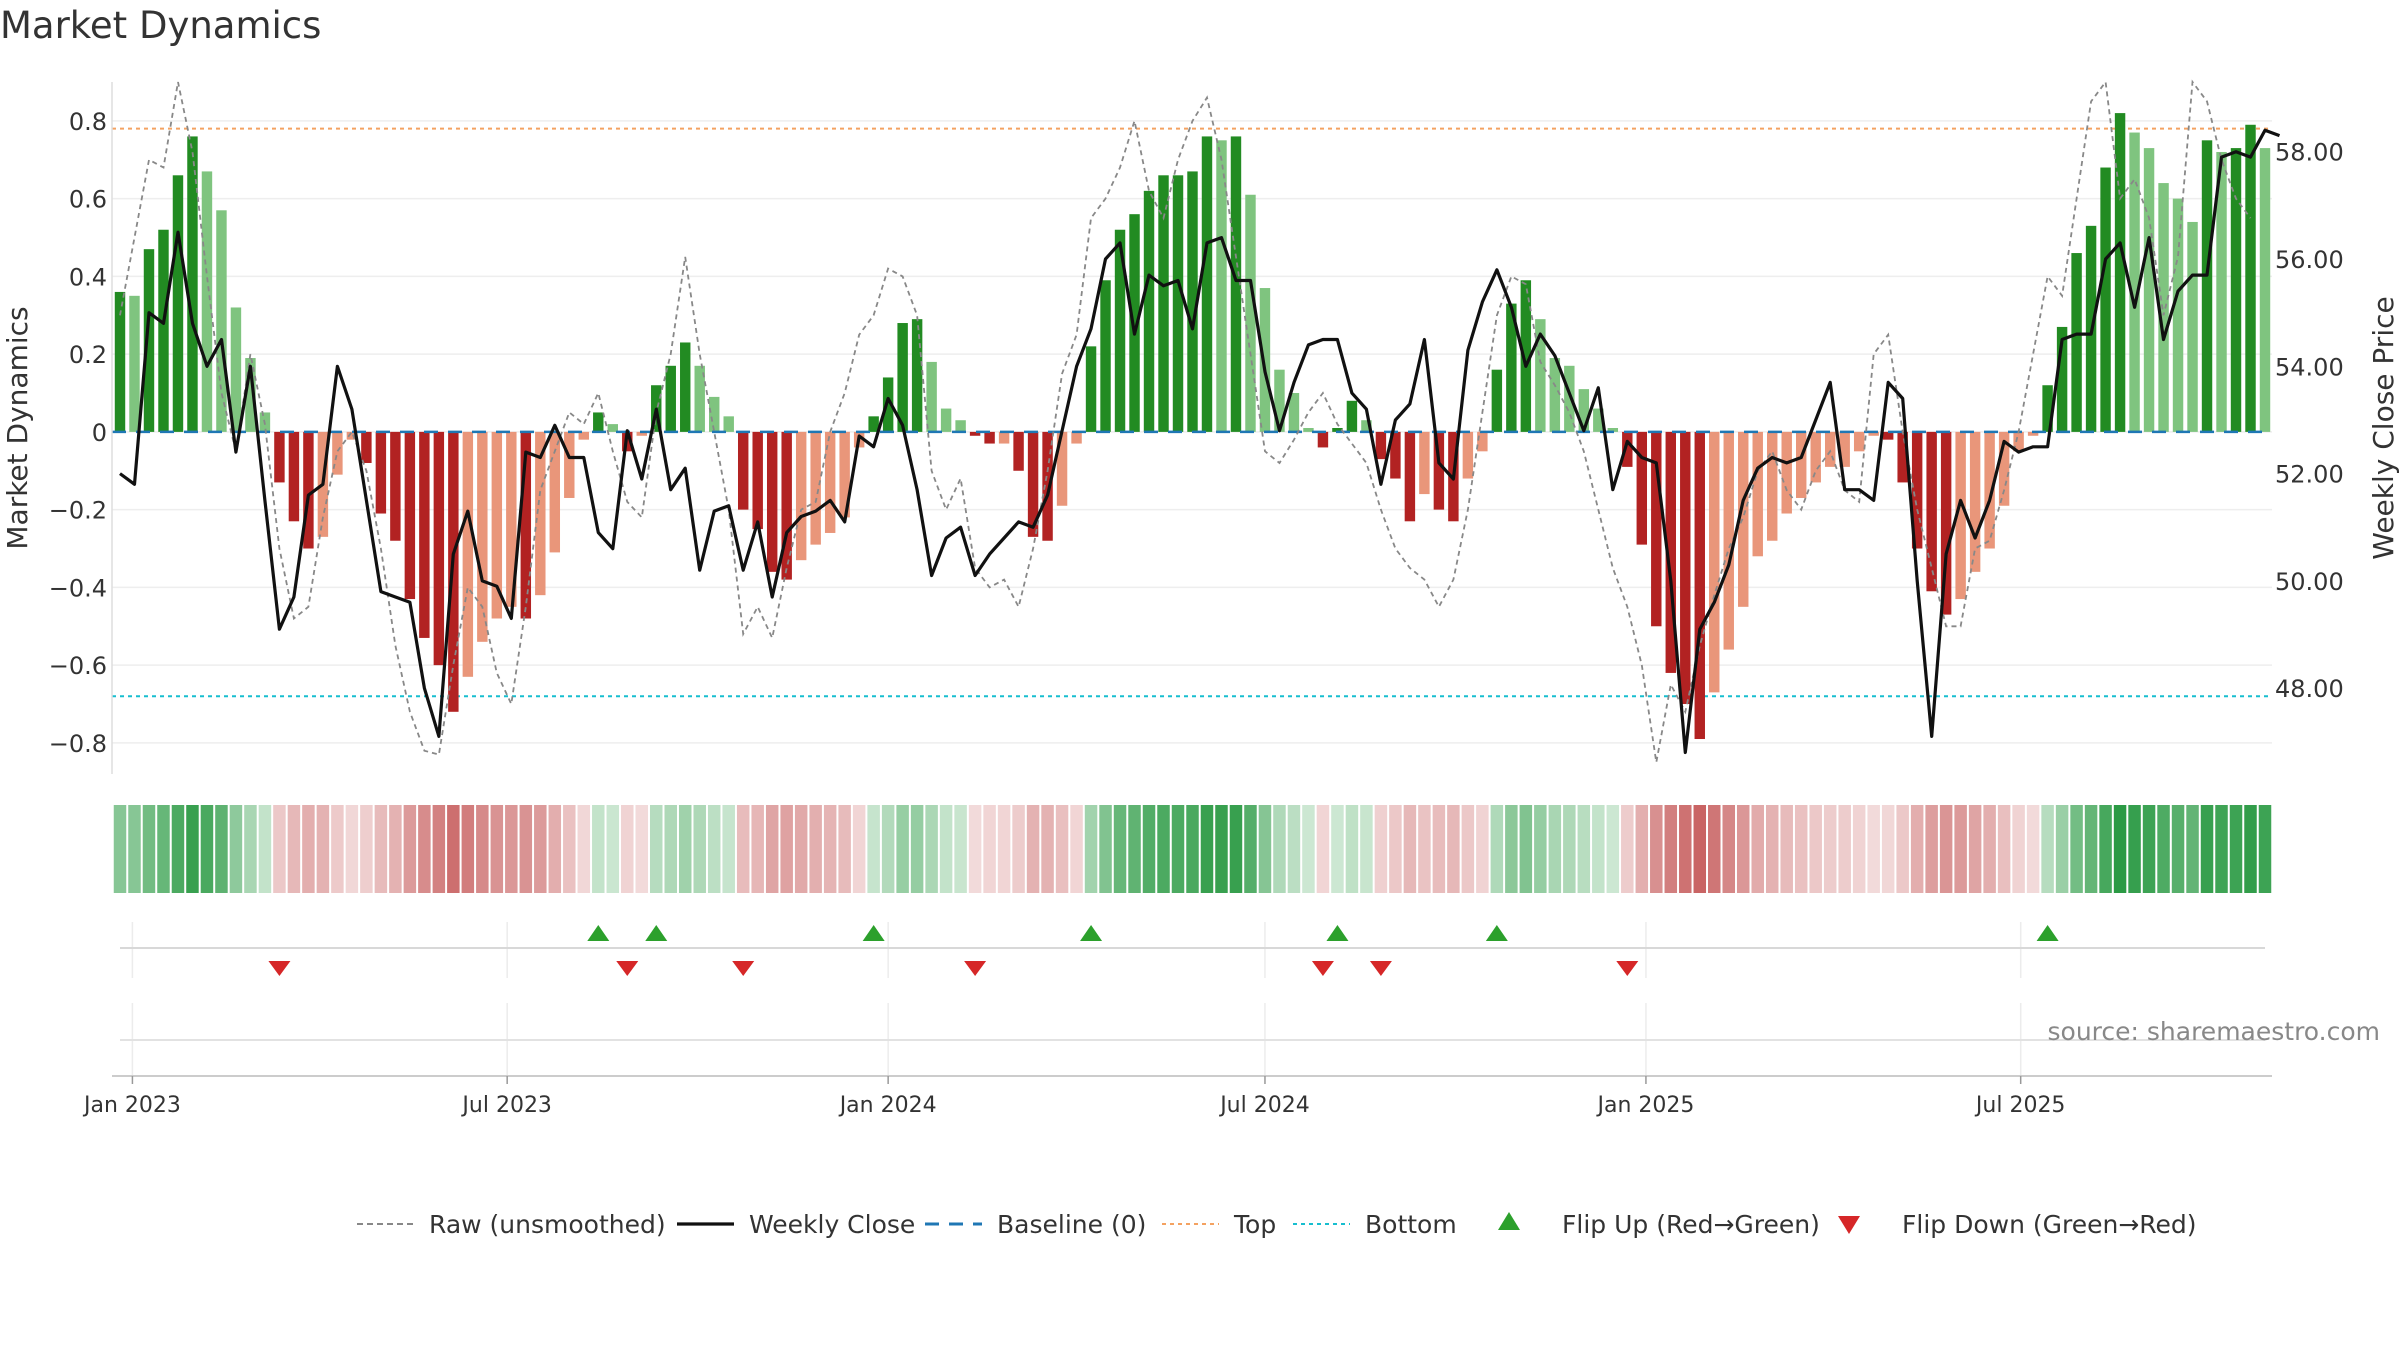  I want to click on left-tick-label: −0.4, so click(78, 588).